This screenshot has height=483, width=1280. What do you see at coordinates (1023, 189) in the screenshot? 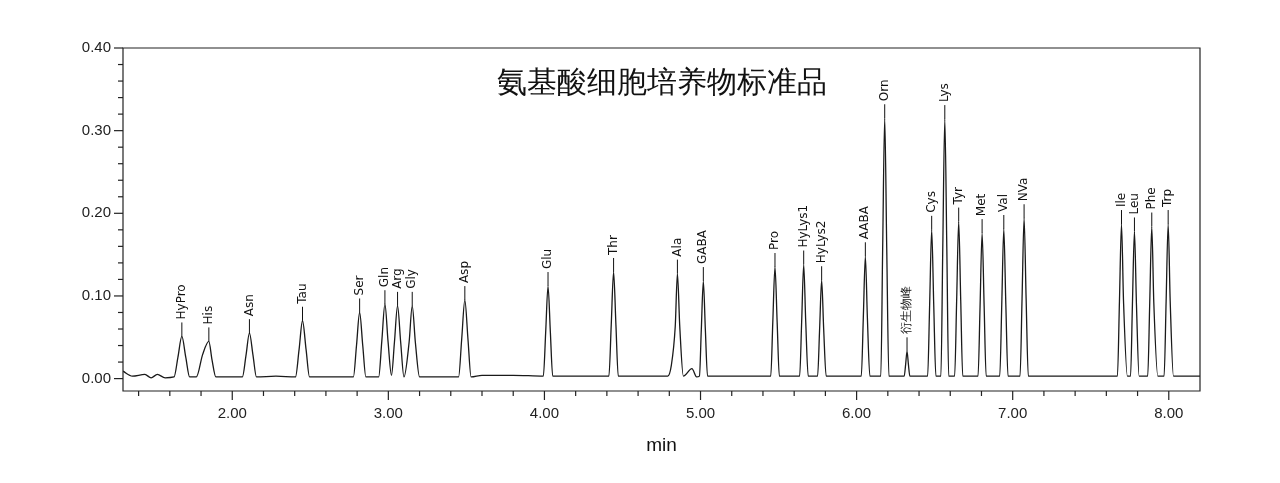
I see `annotation: NVa` at bounding box center [1023, 189].